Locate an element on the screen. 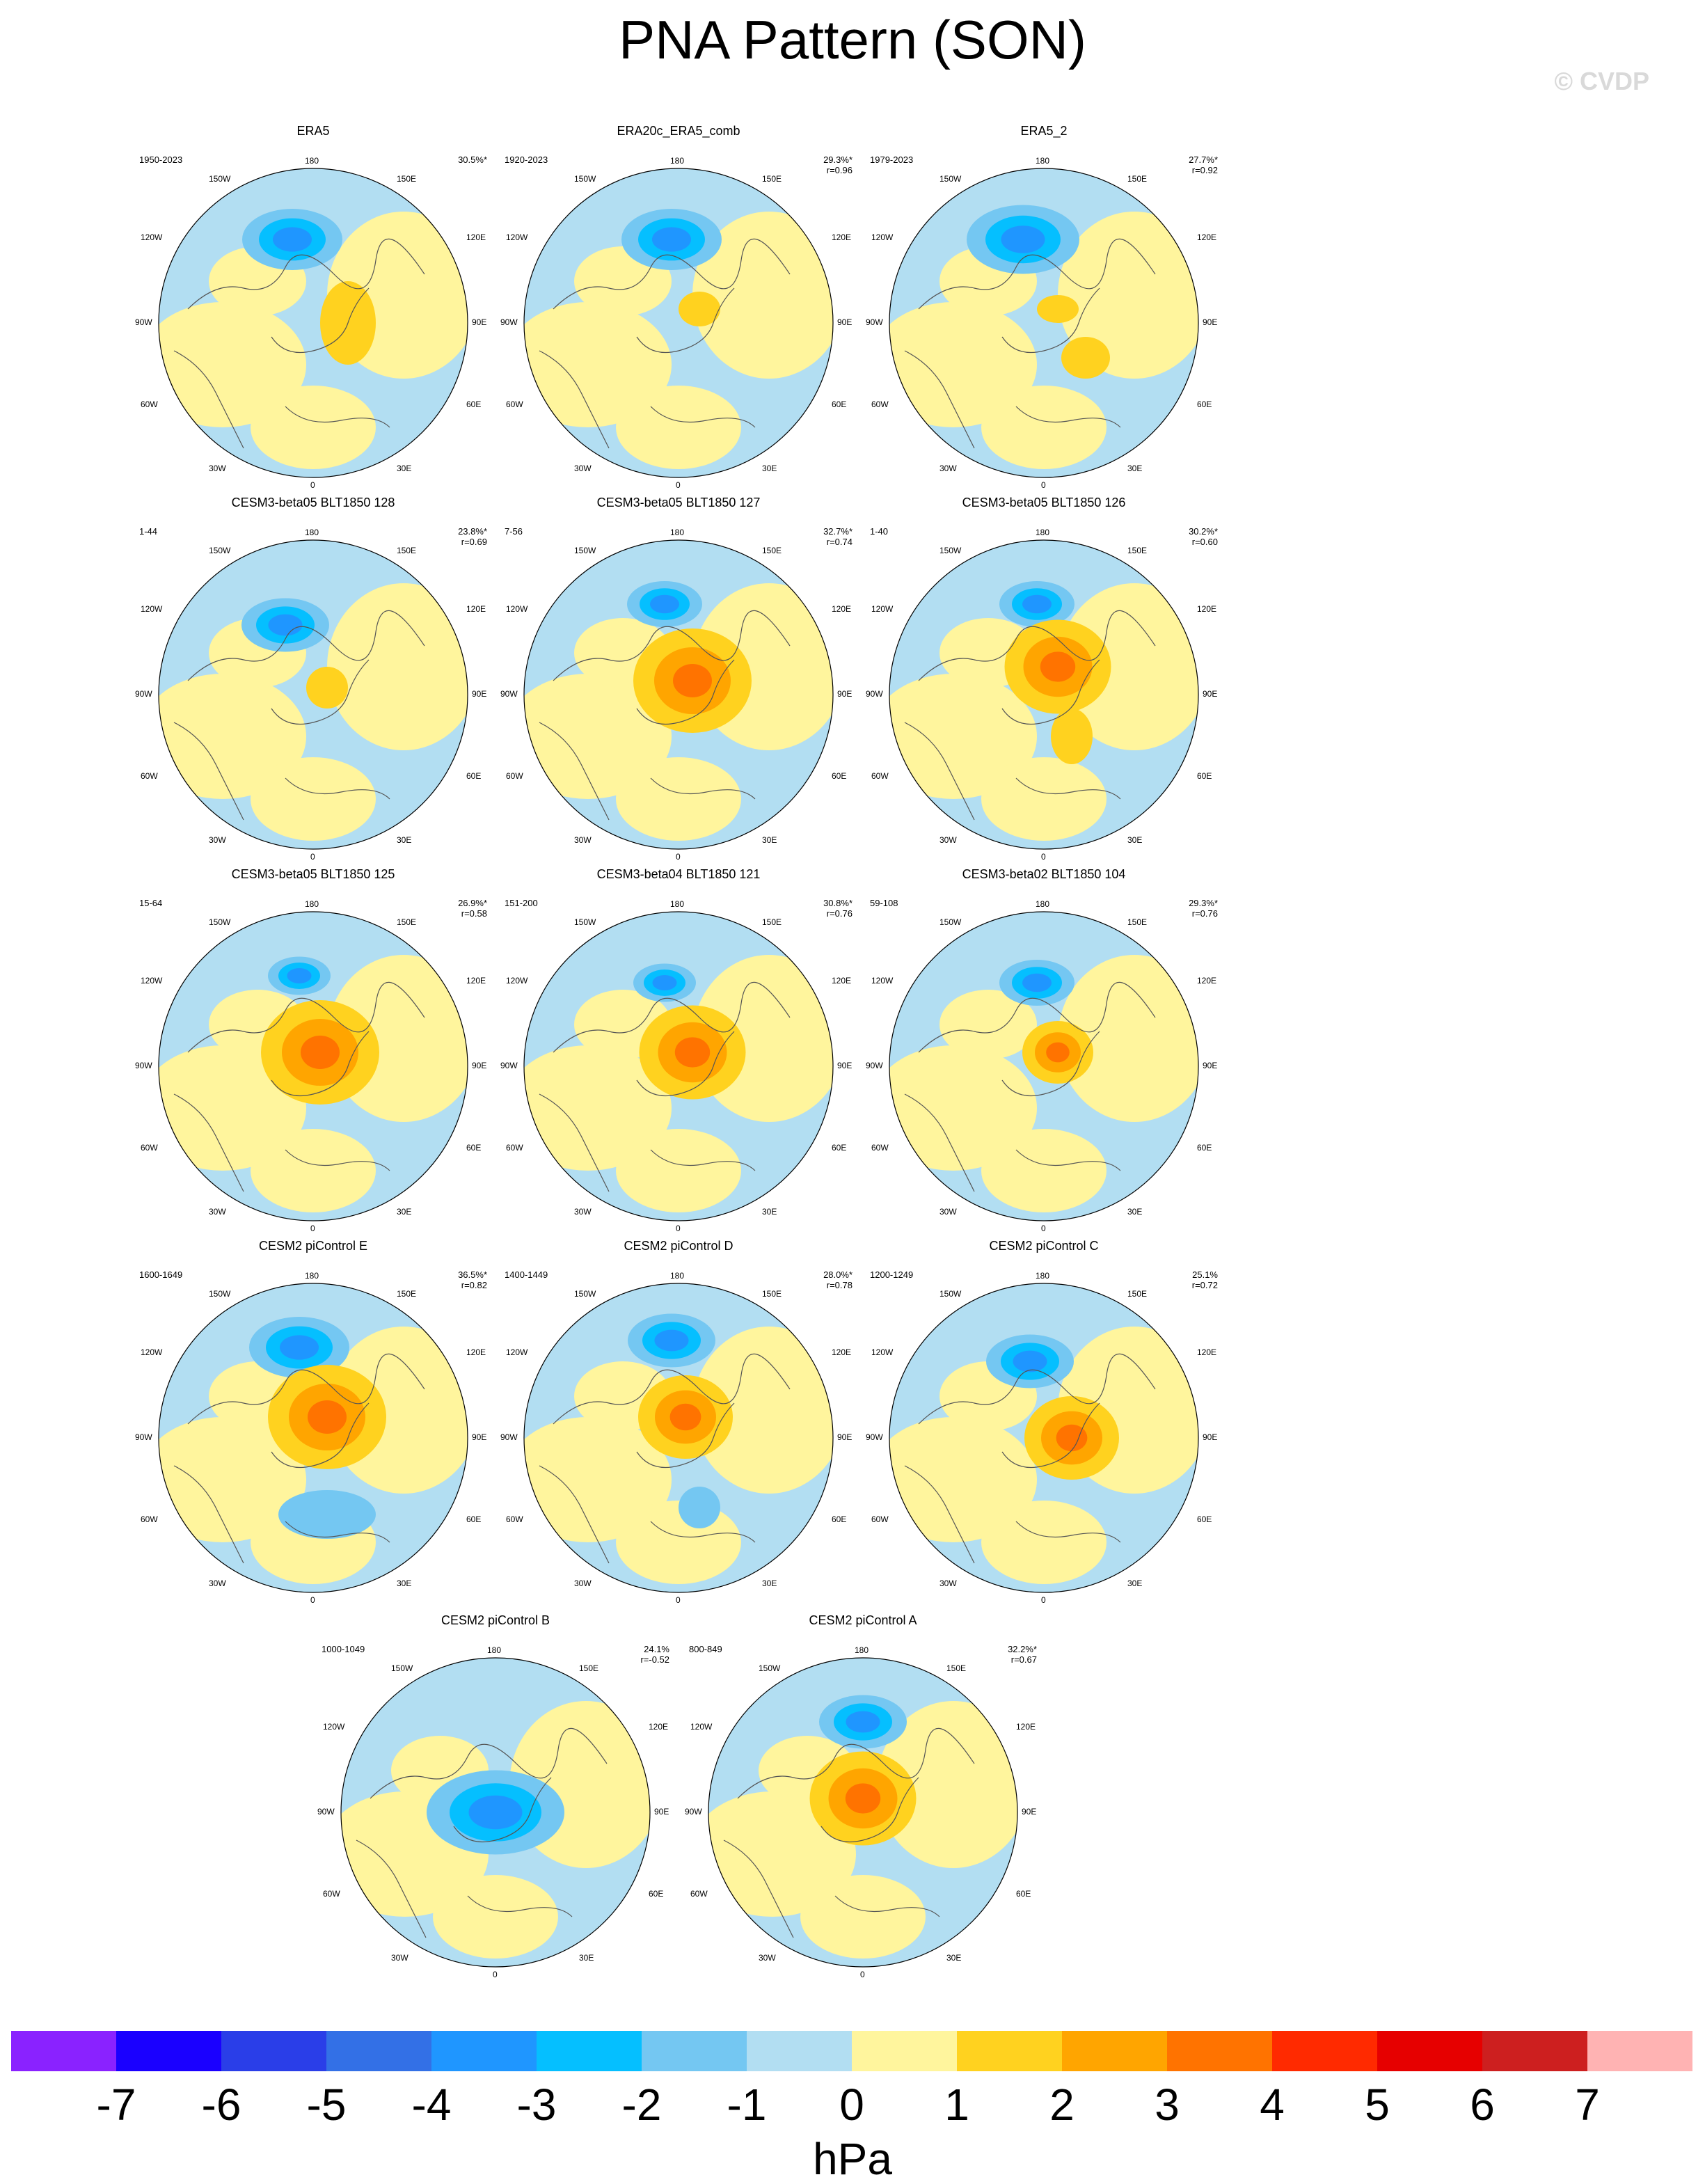 The height and width of the screenshot is (2184, 1705). panel-correlation: r=0.82 is located at coordinates (474, 1285).